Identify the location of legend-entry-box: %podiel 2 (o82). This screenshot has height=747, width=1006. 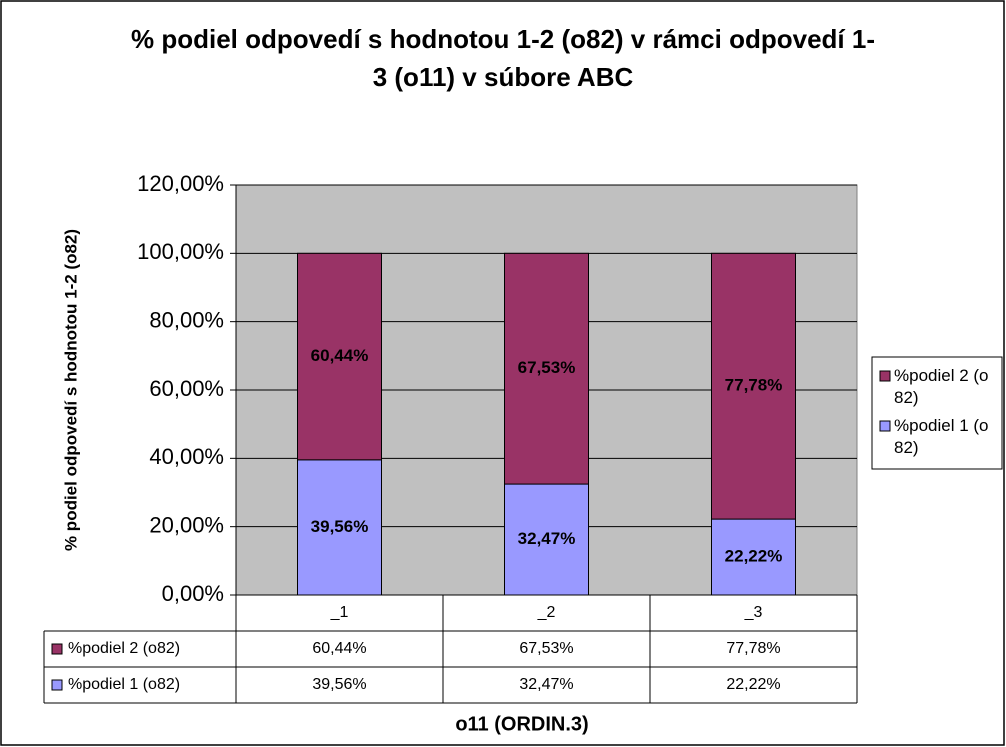
(941, 386).